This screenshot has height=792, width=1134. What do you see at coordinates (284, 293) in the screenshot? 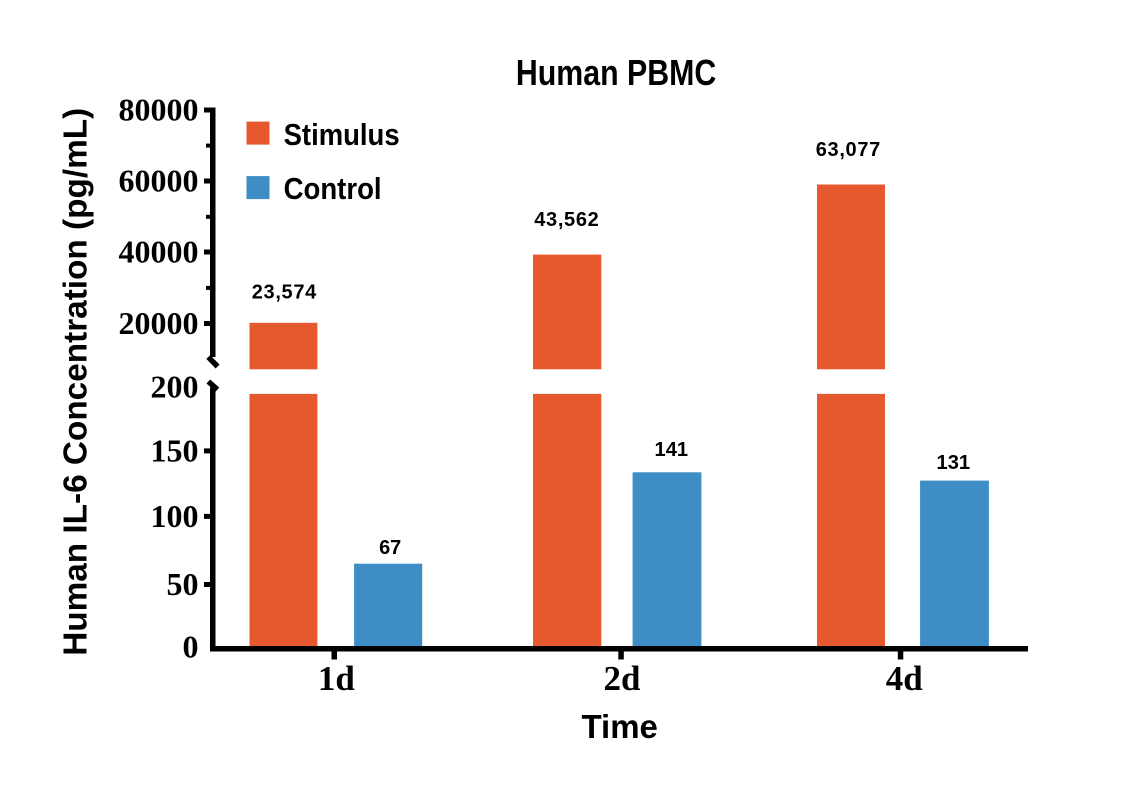
I see `svg-text: 23,574` at bounding box center [284, 293].